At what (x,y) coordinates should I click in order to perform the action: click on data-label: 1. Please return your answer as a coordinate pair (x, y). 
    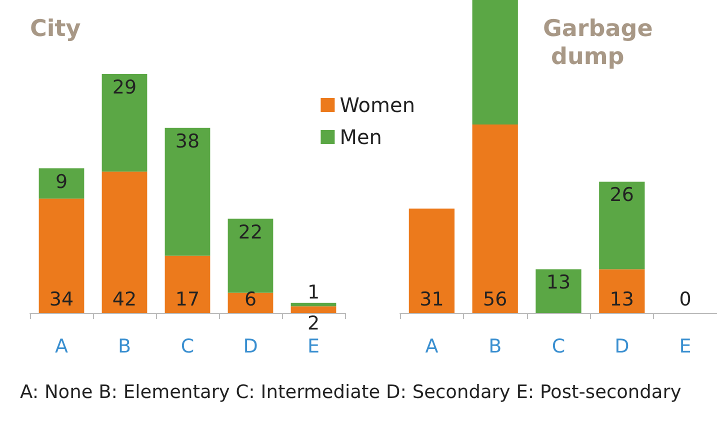
    Looking at the image, I should click on (313, 292).